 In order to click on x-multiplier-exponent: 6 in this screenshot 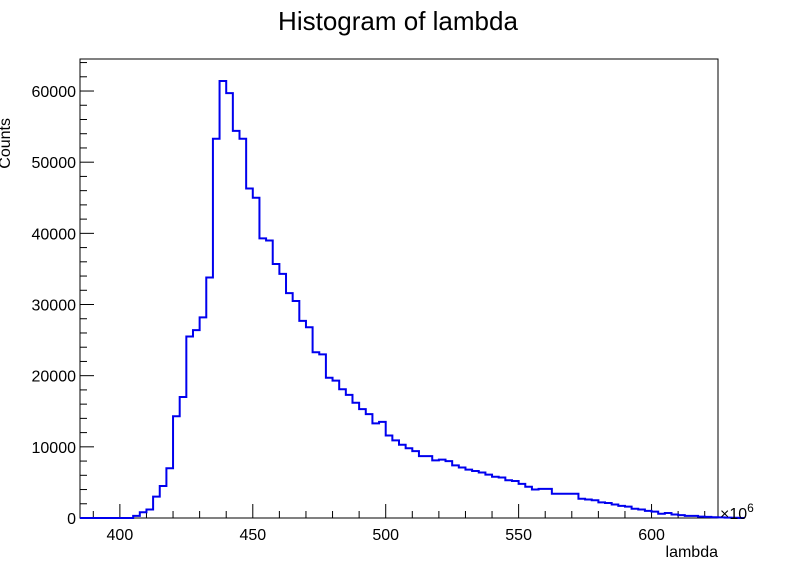, I will do `click(750, 508)`.